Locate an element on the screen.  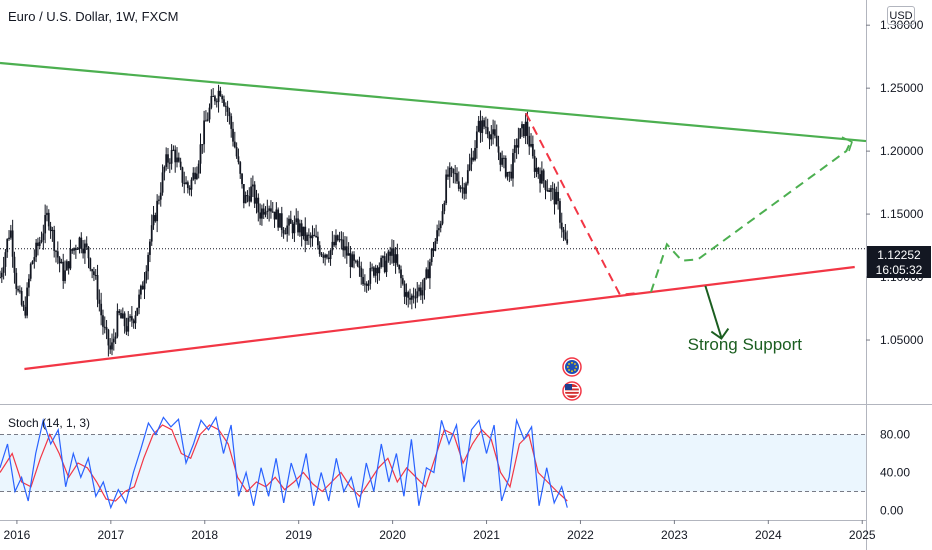
price-tick-label: 1.30000 is located at coordinates (902, 25).